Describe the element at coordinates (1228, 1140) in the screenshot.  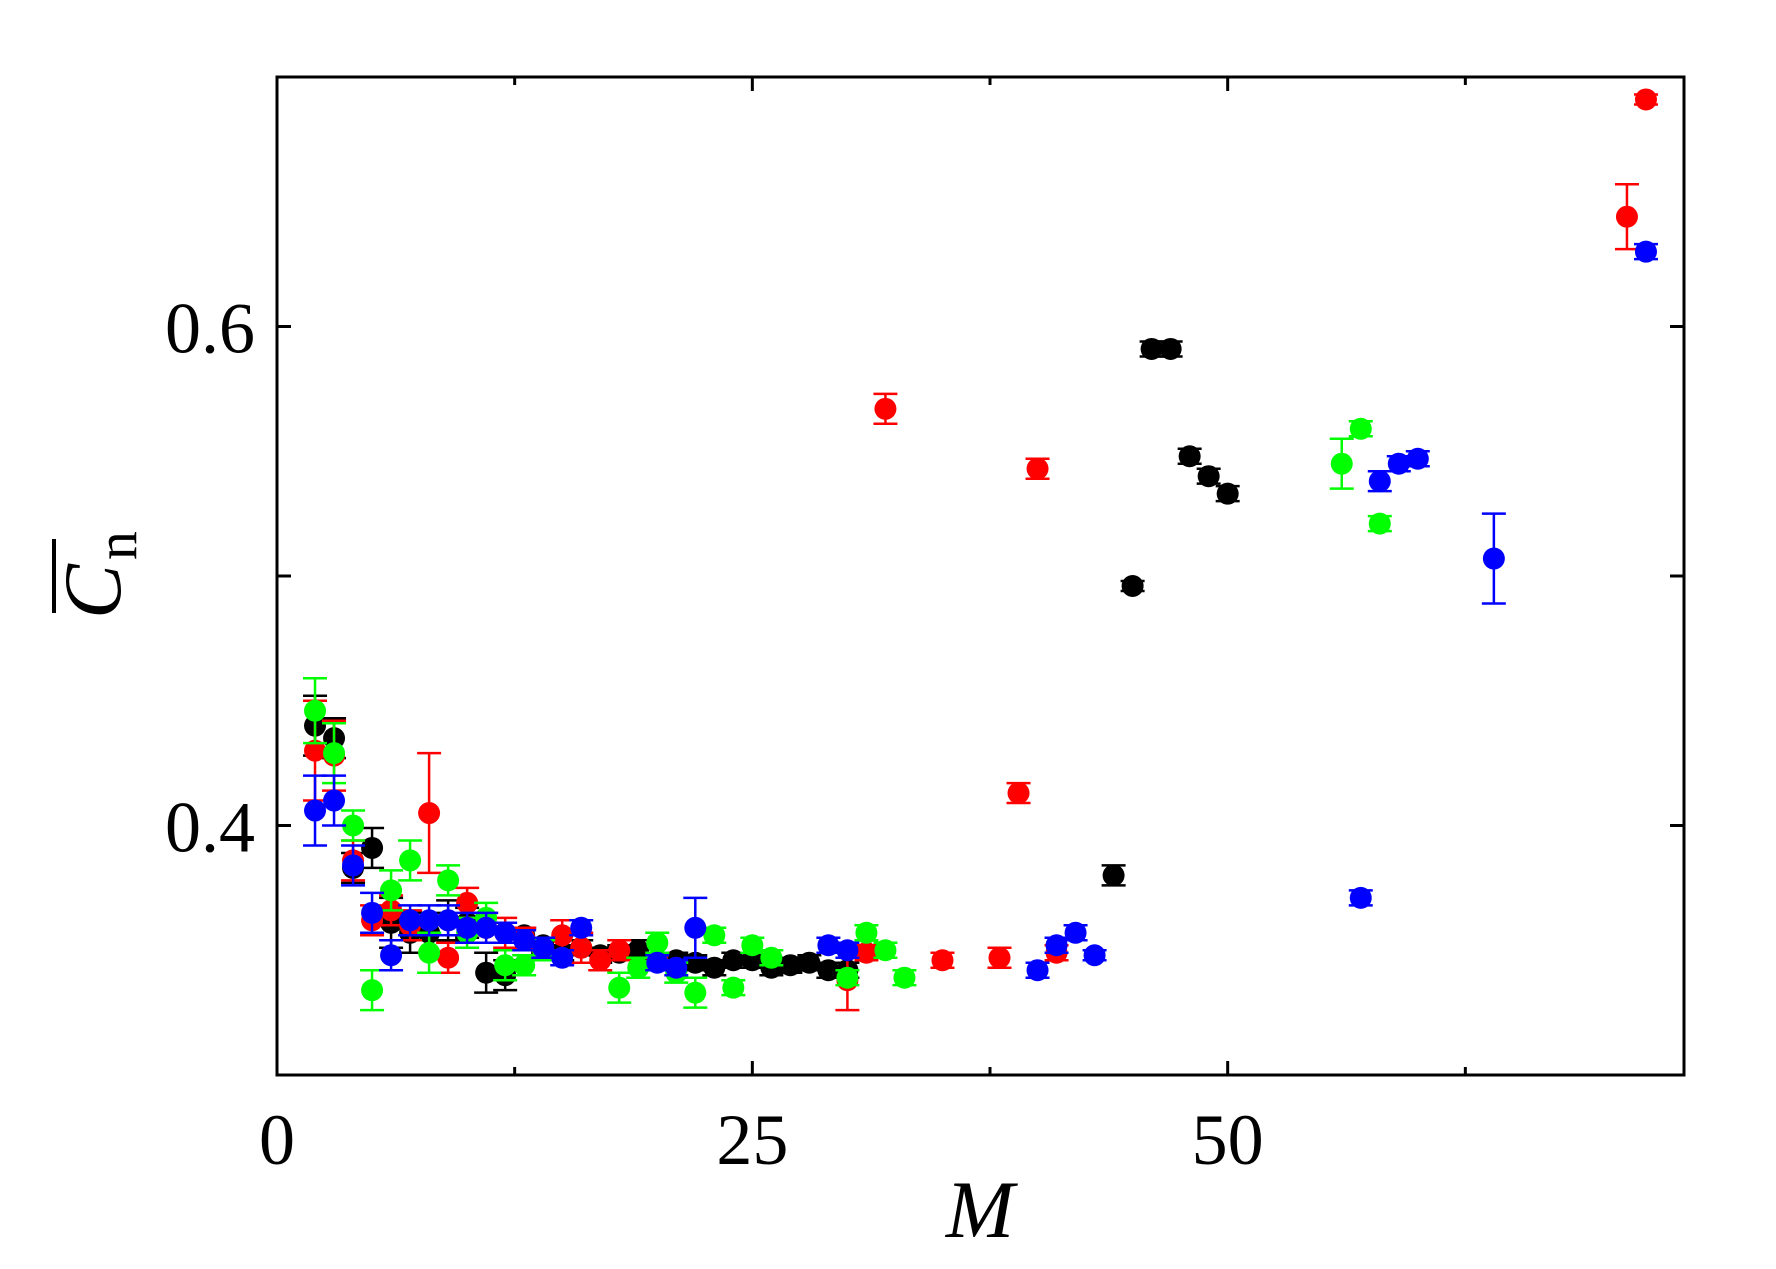
I see `x-tick-label: 50` at that location.